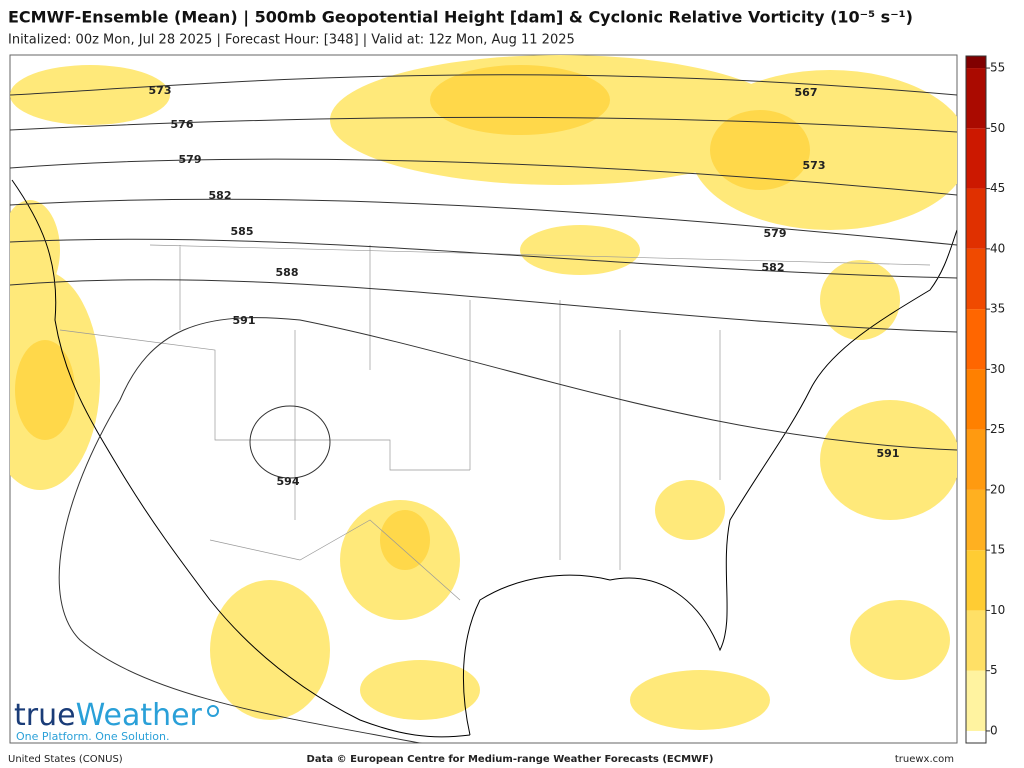  Describe the element at coordinates (994, 730) in the screenshot. I see `colorbar-tick-label: 0` at that location.